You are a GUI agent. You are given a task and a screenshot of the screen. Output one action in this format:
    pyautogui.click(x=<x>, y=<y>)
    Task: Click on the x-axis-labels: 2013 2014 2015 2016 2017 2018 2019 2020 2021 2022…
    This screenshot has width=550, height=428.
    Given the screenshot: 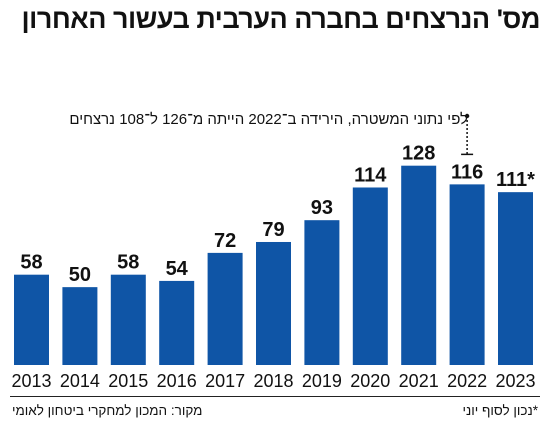 What is the action you would take?
    pyautogui.click(x=273, y=381)
    